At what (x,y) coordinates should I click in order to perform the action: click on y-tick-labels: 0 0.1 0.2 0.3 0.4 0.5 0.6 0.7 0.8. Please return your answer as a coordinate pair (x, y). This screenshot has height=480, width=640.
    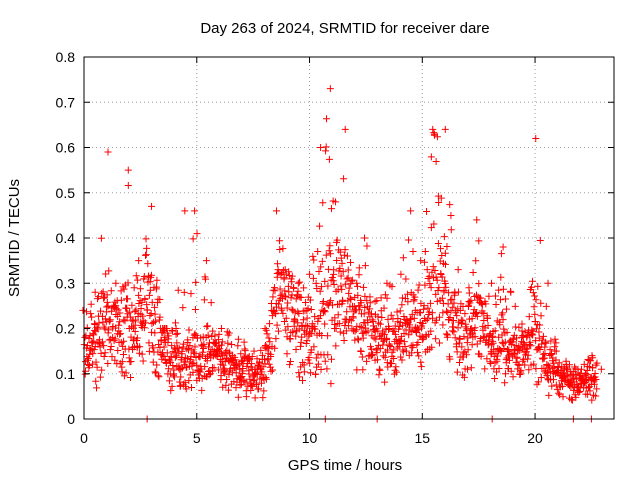
    Looking at the image, I should click on (66, 238).